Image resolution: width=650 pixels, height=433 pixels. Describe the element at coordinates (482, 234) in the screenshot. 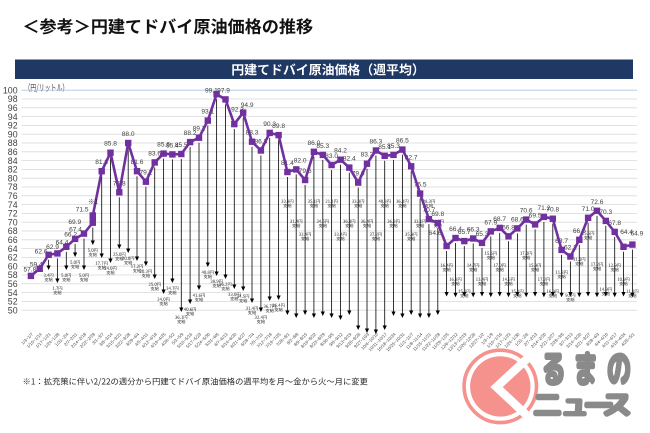

I see `svg-text: 65.3` at that location.